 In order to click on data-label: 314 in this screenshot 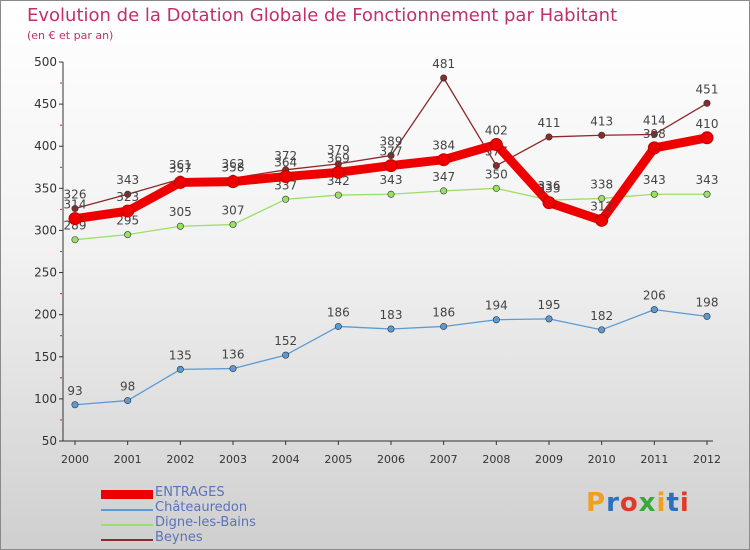, I will do `click(75, 205)`.